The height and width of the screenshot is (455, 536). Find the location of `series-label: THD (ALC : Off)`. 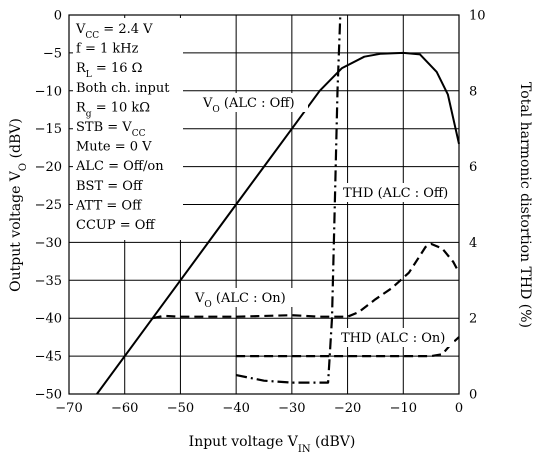

series-label: THD (ALC : Off) is located at coordinates (395, 193).